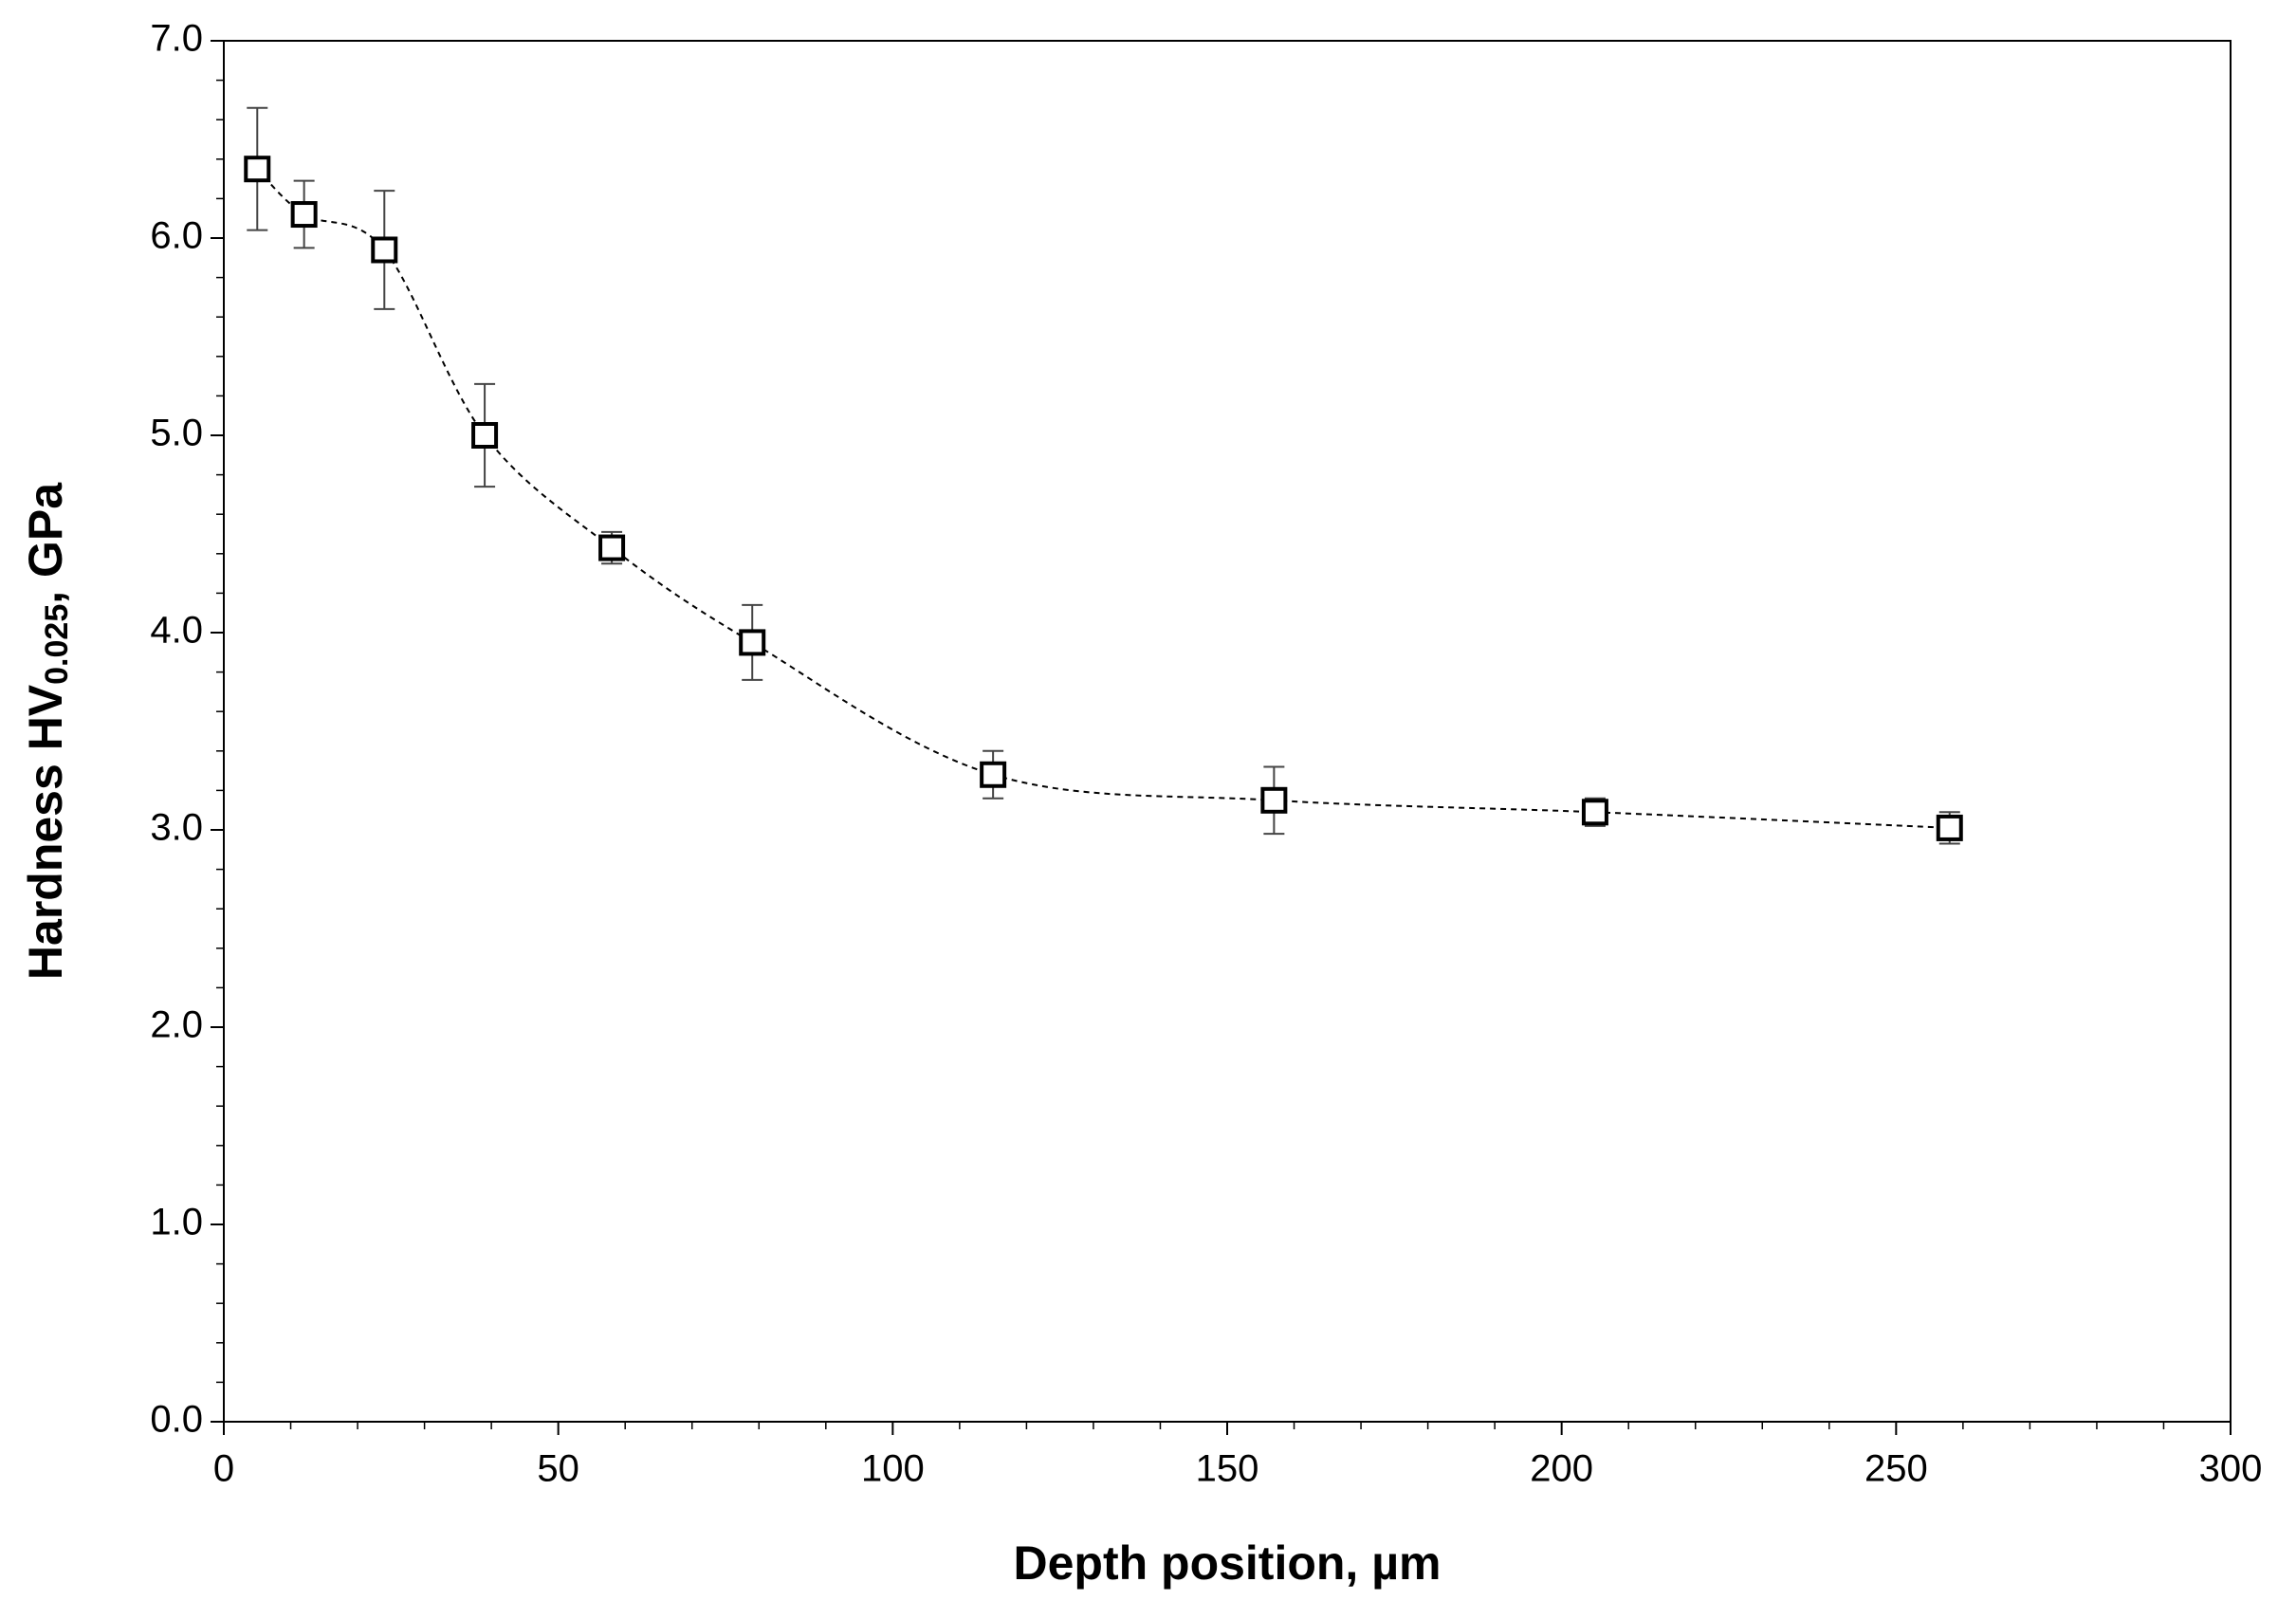  What do you see at coordinates (558, 1469) in the screenshot?
I see `x-tick-label: 50` at bounding box center [558, 1469].